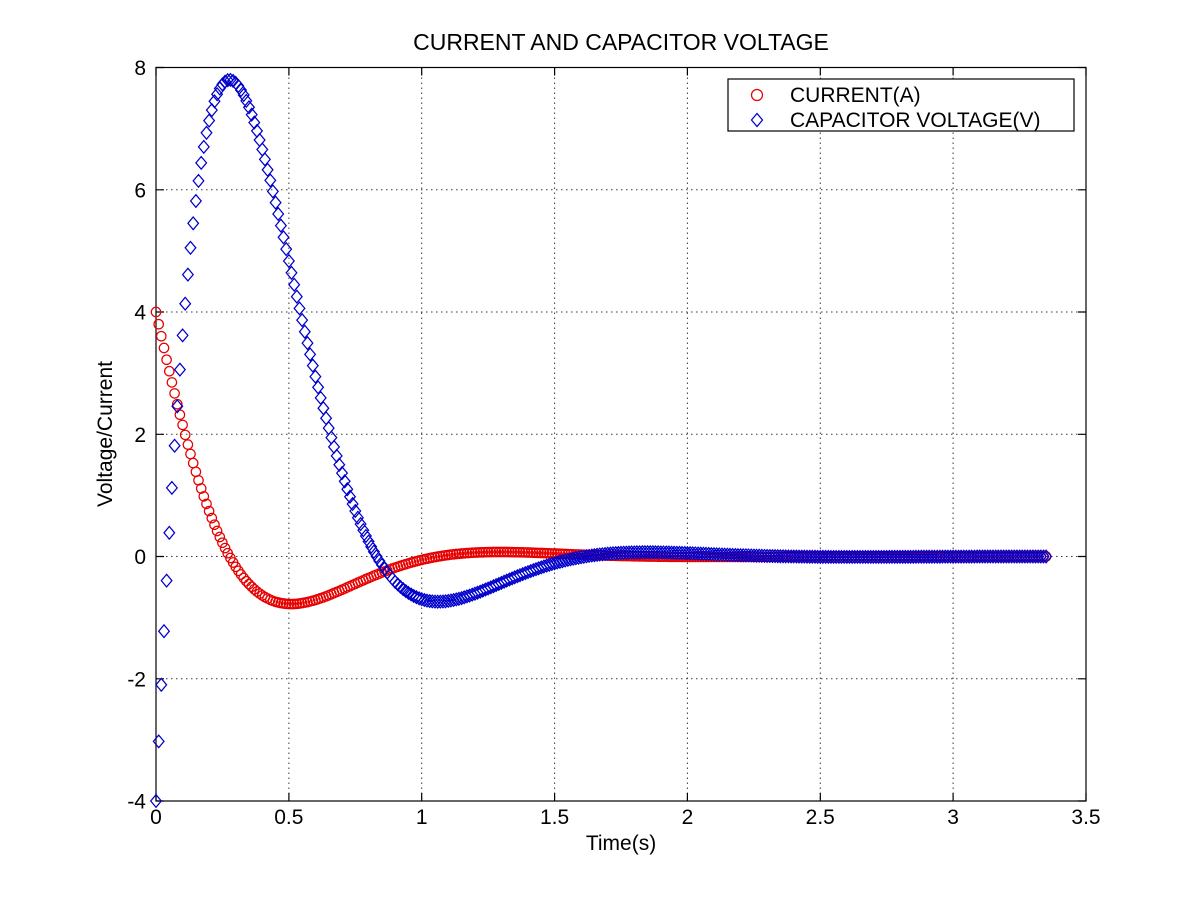 The height and width of the screenshot is (900, 1200). Describe the element at coordinates (140, 557) in the screenshot. I see `y-tick-label: 0` at that location.